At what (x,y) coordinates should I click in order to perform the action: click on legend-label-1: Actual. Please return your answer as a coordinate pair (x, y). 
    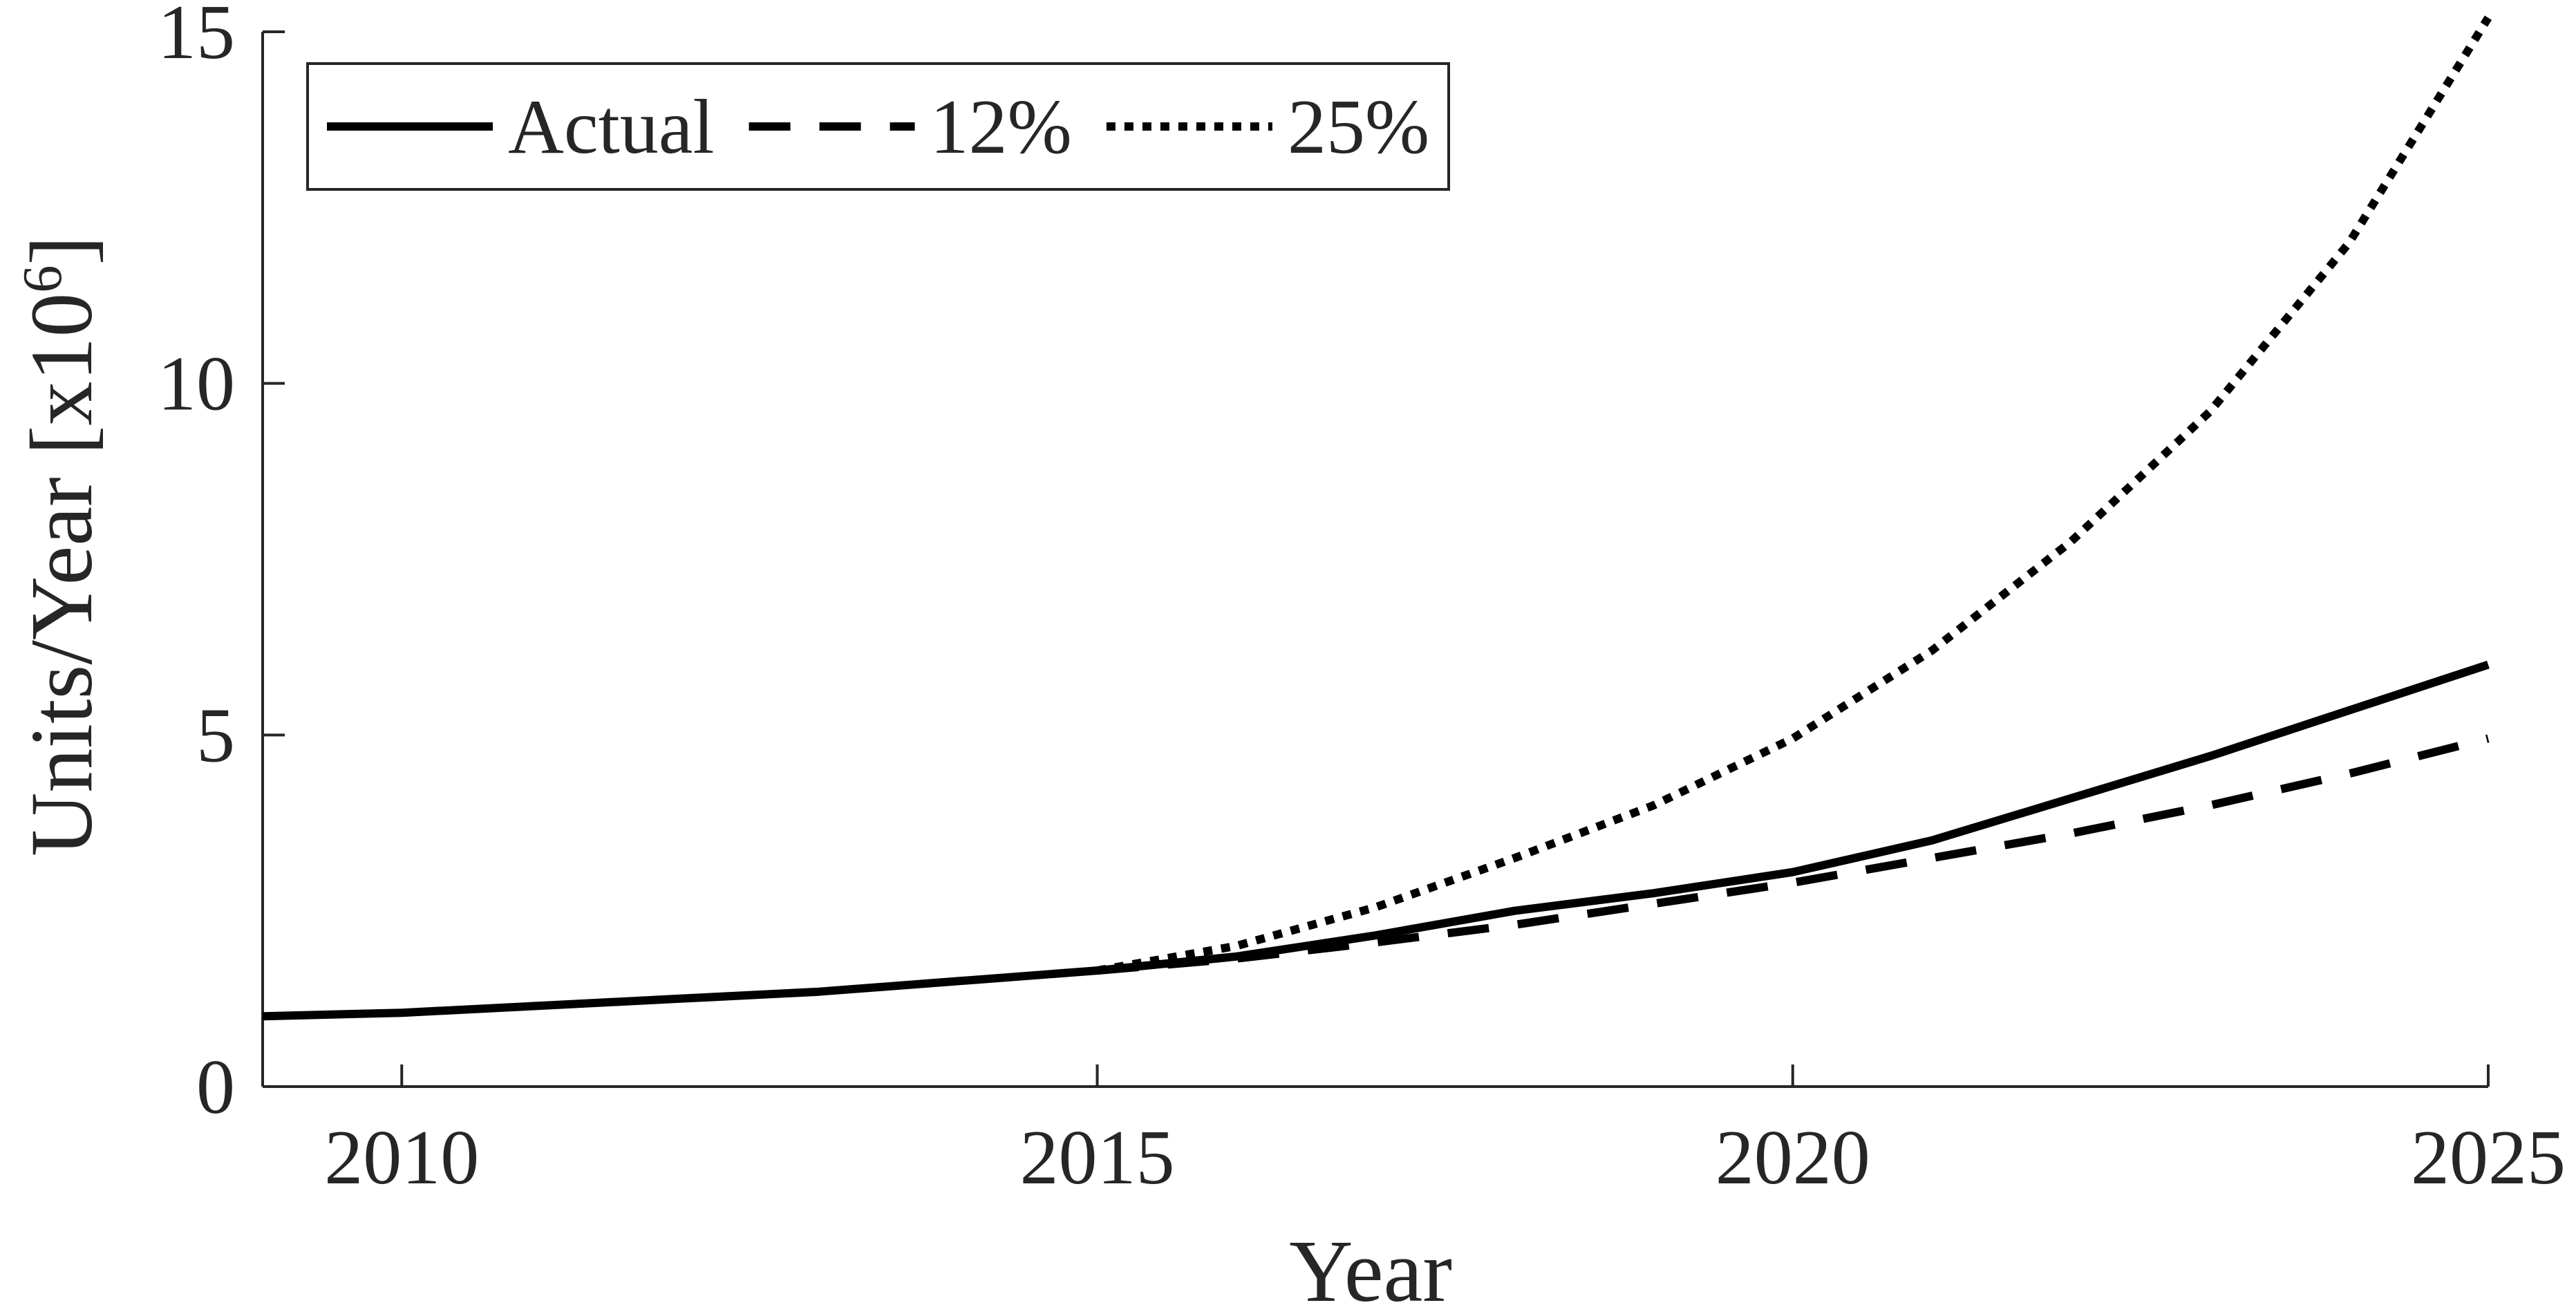
    Looking at the image, I should click on (611, 127).